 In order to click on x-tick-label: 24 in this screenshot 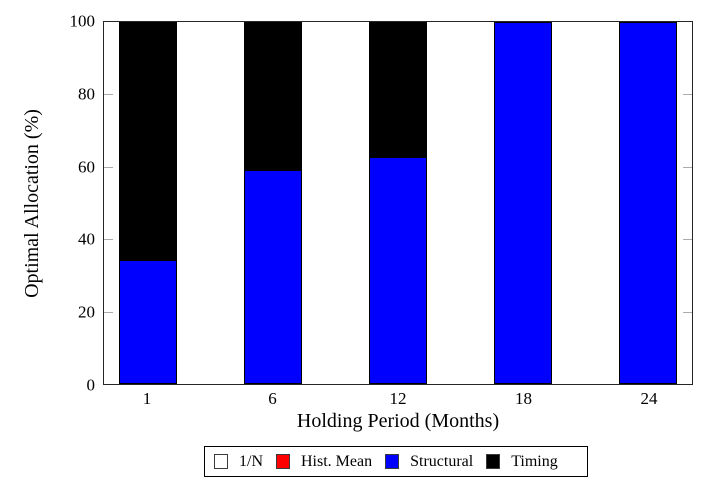, I will do `click(649, 398)`.